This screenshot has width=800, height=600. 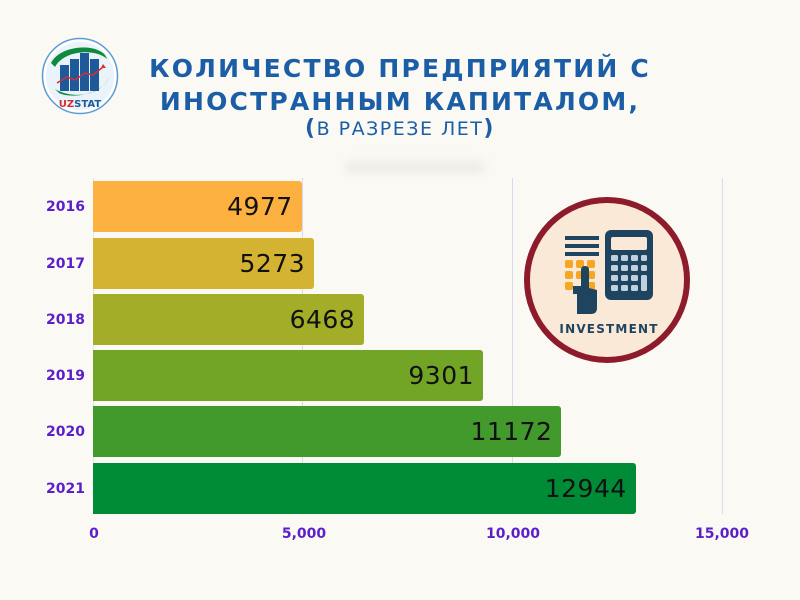 What do you see at coordinates (65, 376) in the screenshot?
I see `y-tick-2019: 2019` at bounding box center [65, 376].